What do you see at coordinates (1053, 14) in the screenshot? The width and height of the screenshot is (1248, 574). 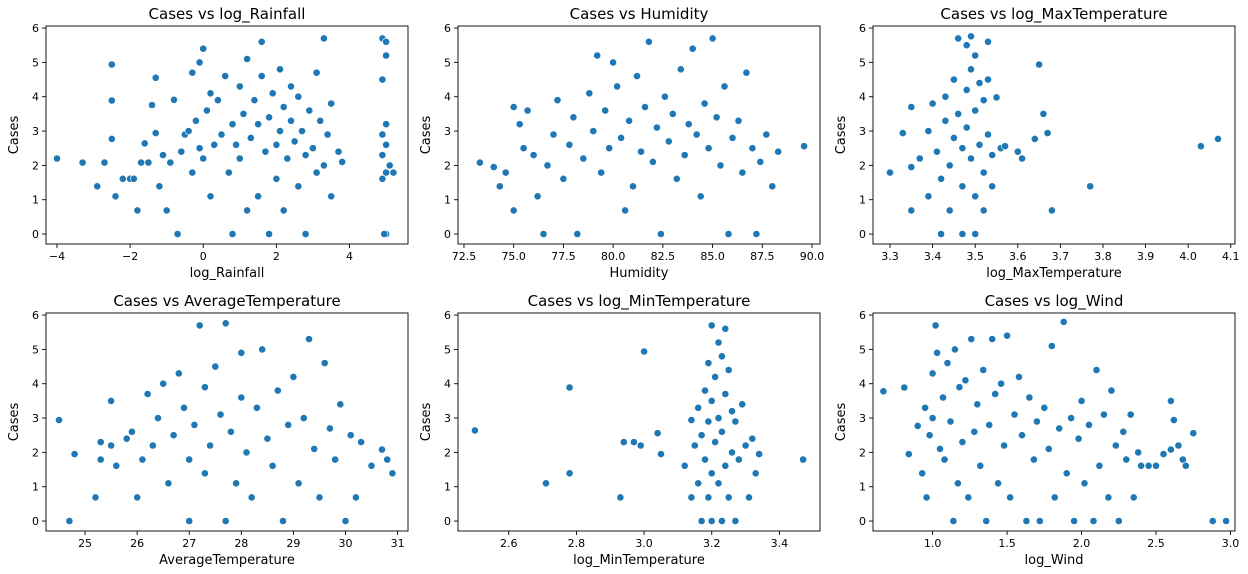 I see `chart-title: Cases vs log_MaxTemperature` at bounding box center [1053, 14].